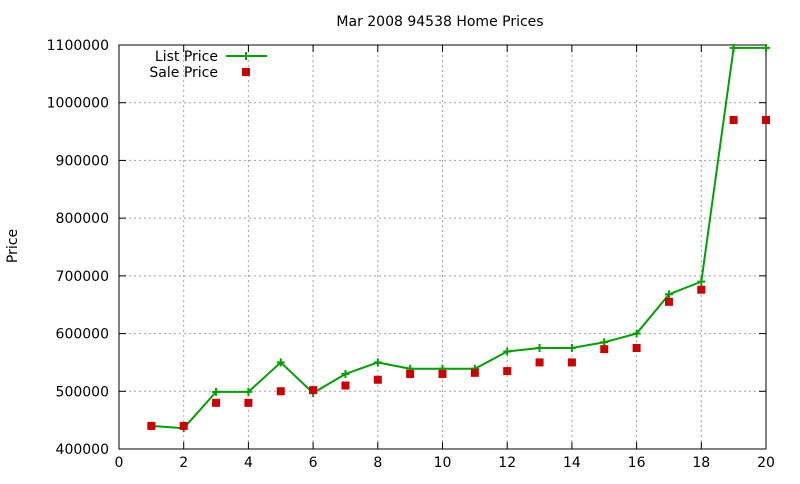  I want to click on y-tick-label: 600000, so click(82, 335).